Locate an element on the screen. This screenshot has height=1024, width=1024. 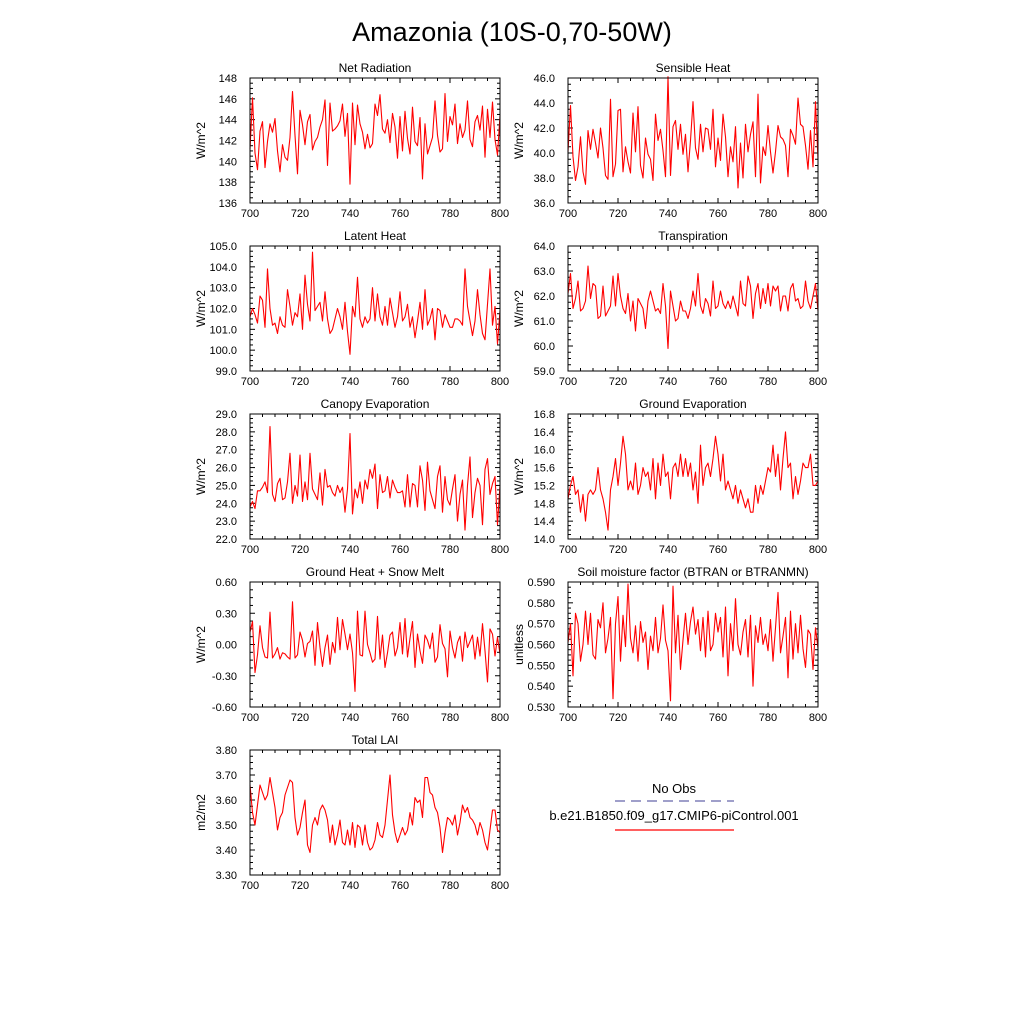
y-tick-label: 101.0 is located at coordinates (223, 330).